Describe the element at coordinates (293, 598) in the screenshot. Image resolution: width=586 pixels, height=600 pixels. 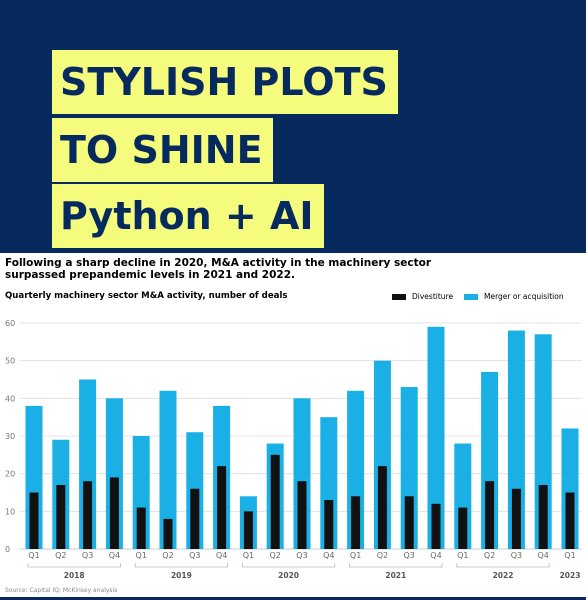
I see `bottom-rule` at that location.